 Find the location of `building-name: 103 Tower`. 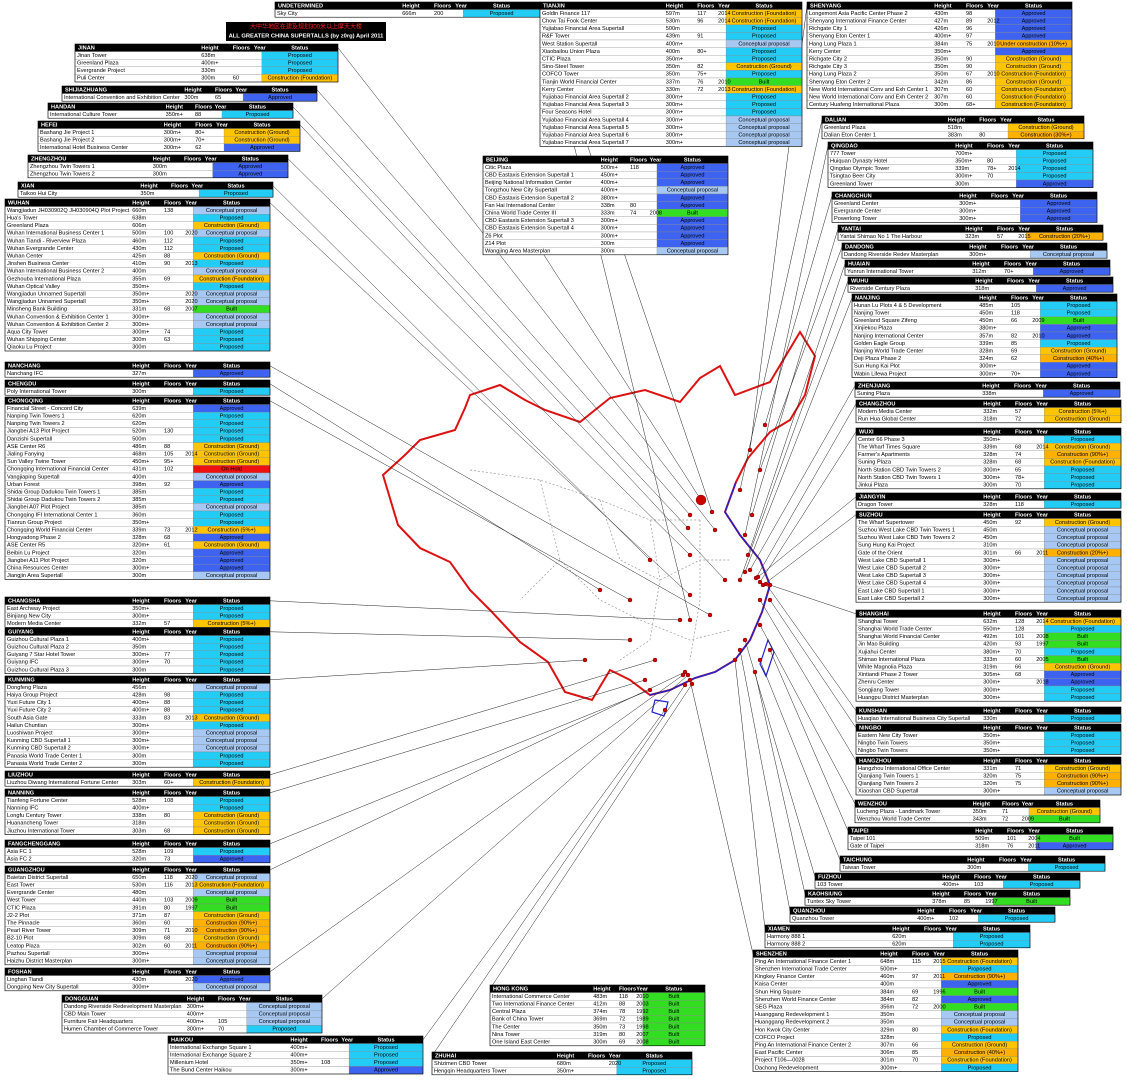

building-name: 103 Tower is located at coordinates (830, 885).